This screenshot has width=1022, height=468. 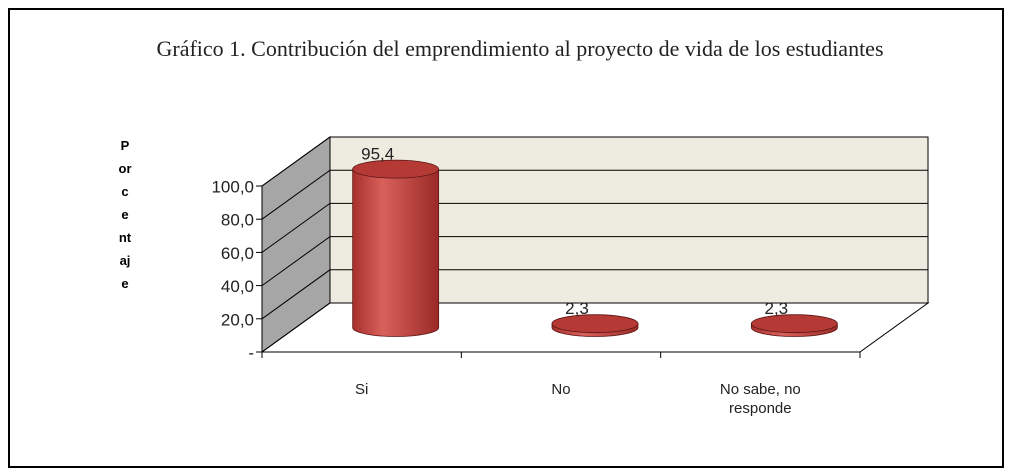 What do you see at coordinates (237, 220) in the screenshot?
I see `y-tick-label: 80,0` at bounding box center [237, 220].